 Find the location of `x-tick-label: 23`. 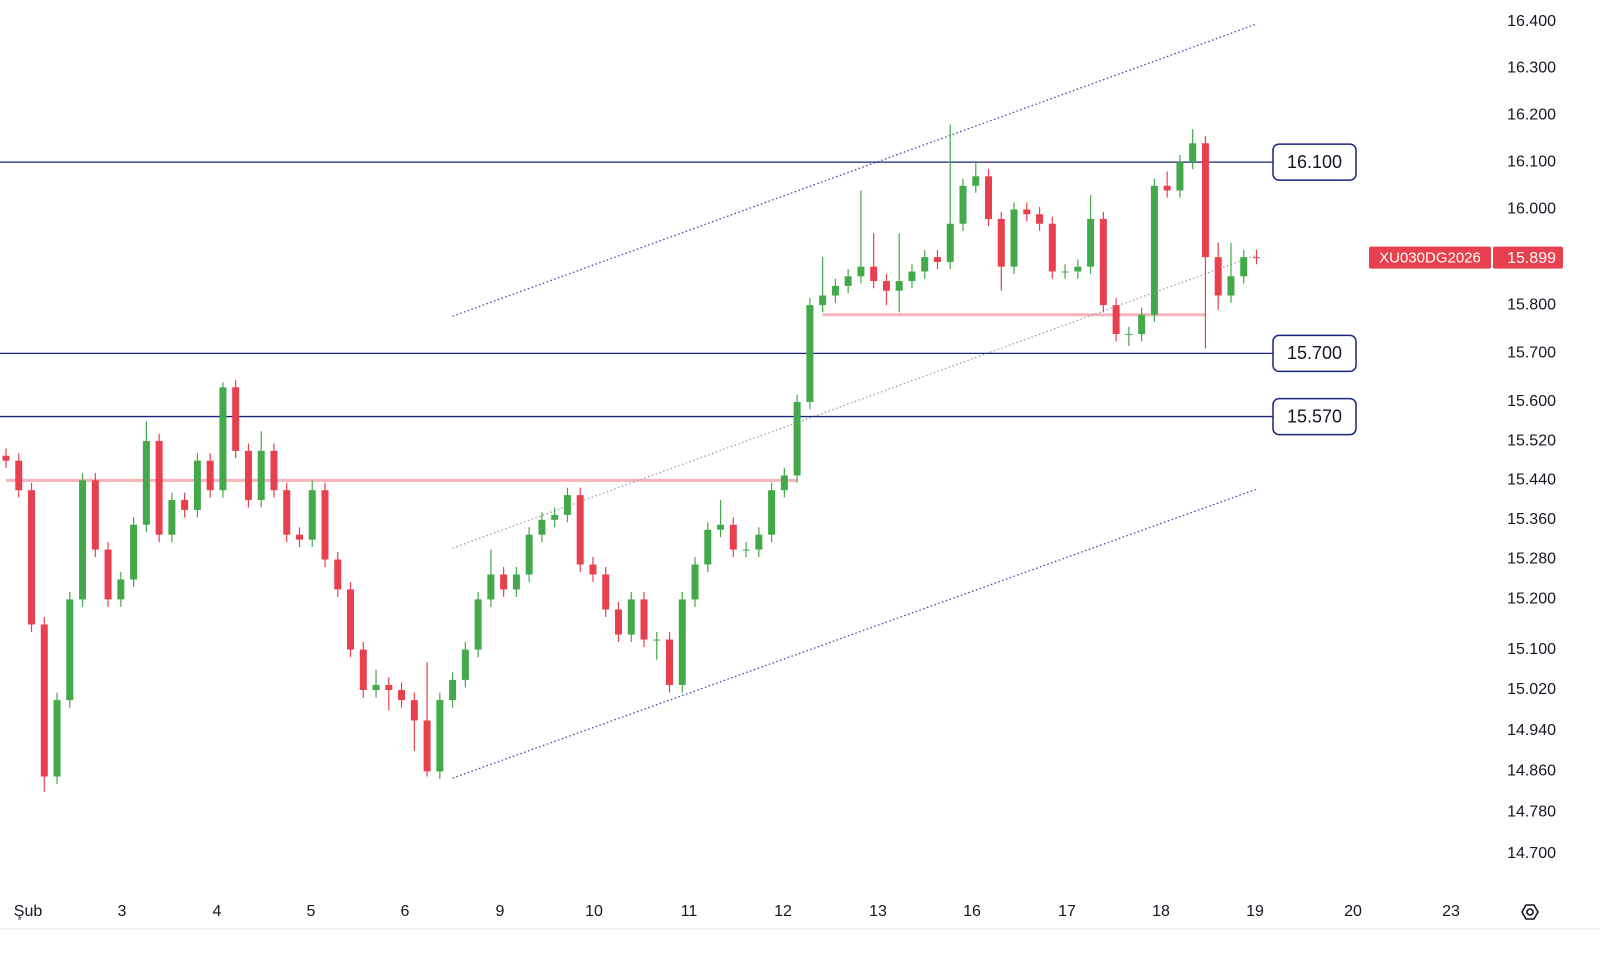

x-tick-label: 23 is located at coordinates (1451, 911).